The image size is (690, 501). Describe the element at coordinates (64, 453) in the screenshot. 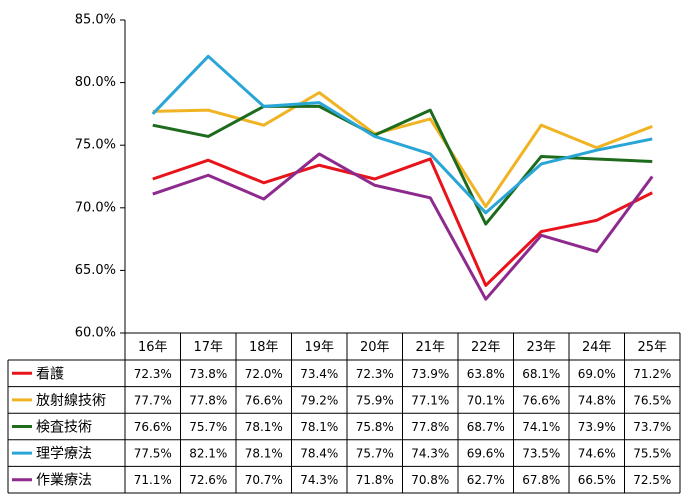

I see `legend-label: 理学療法` at that location.